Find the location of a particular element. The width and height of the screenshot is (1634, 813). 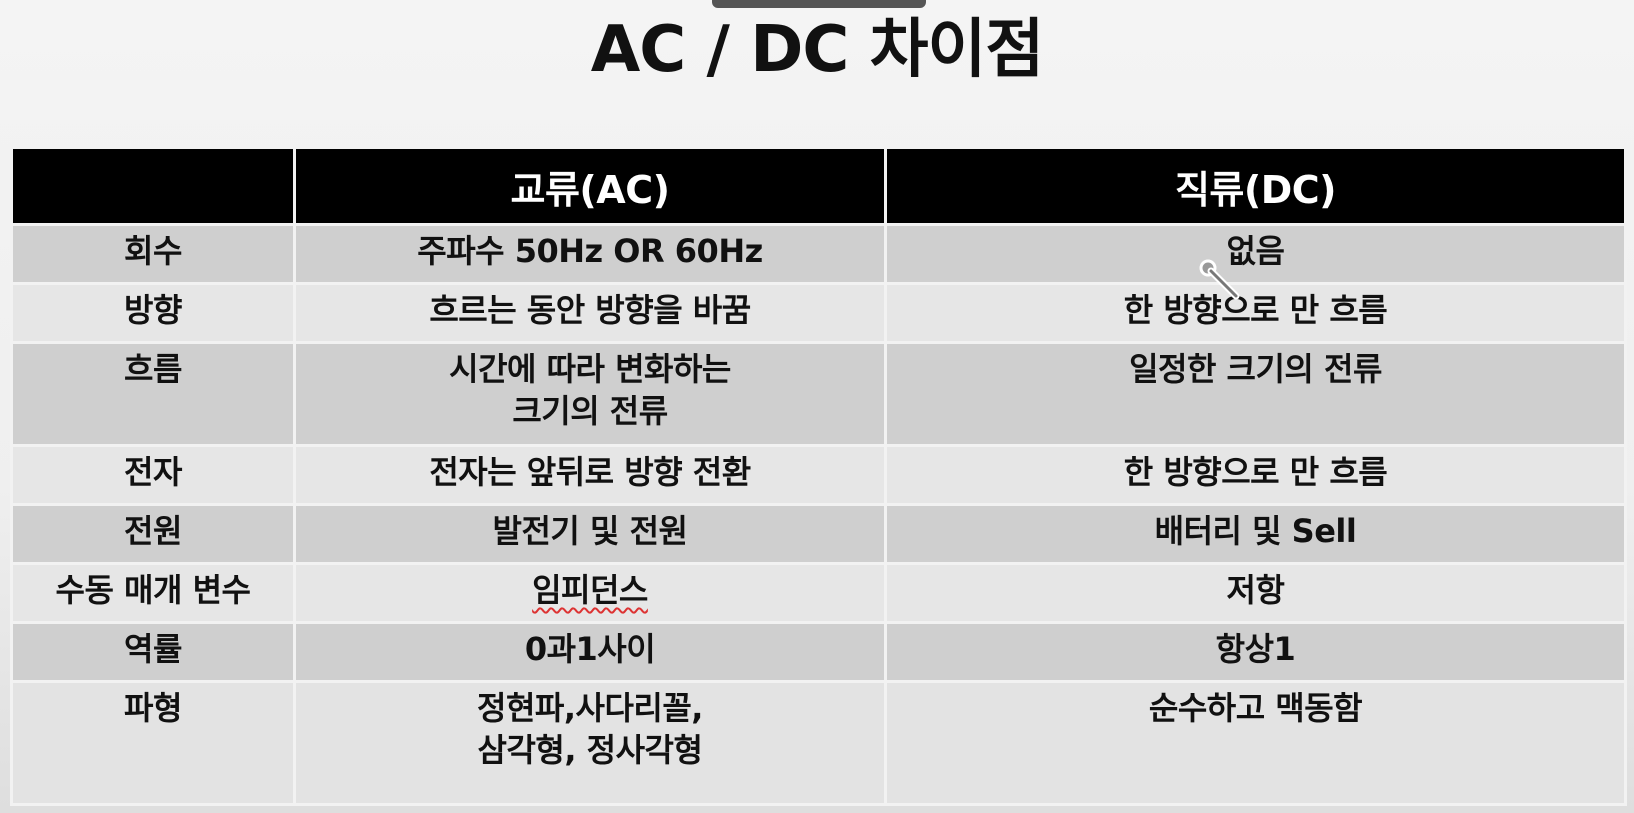

dc-cell: 없음 is located at coordinates (1255, 254).